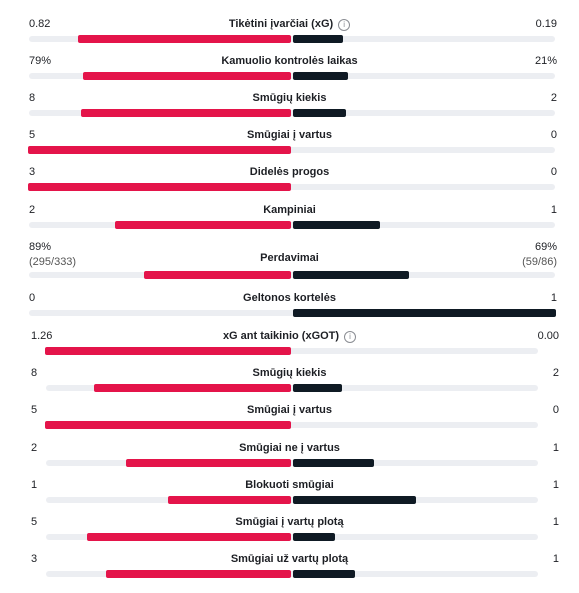  I want to click on stat-row: Blokuoti smūgiai 1 1, so click(289, 499).